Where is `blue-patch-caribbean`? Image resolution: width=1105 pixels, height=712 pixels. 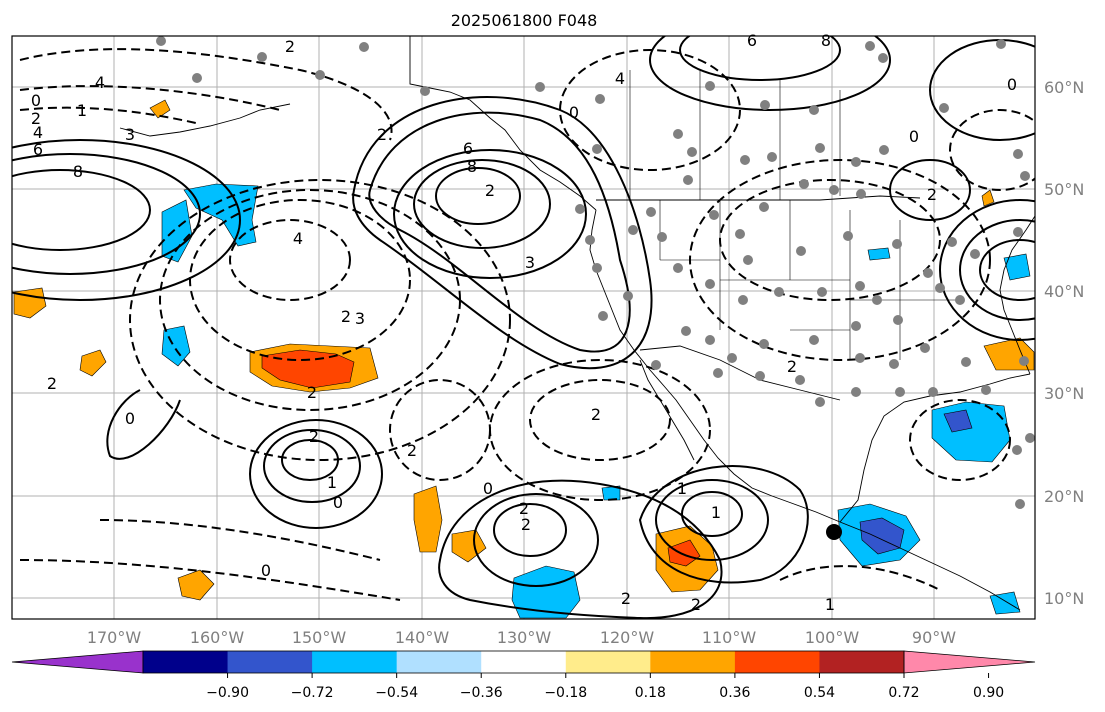
blue-patch-caribbean is located at coordinates (1005, 603).